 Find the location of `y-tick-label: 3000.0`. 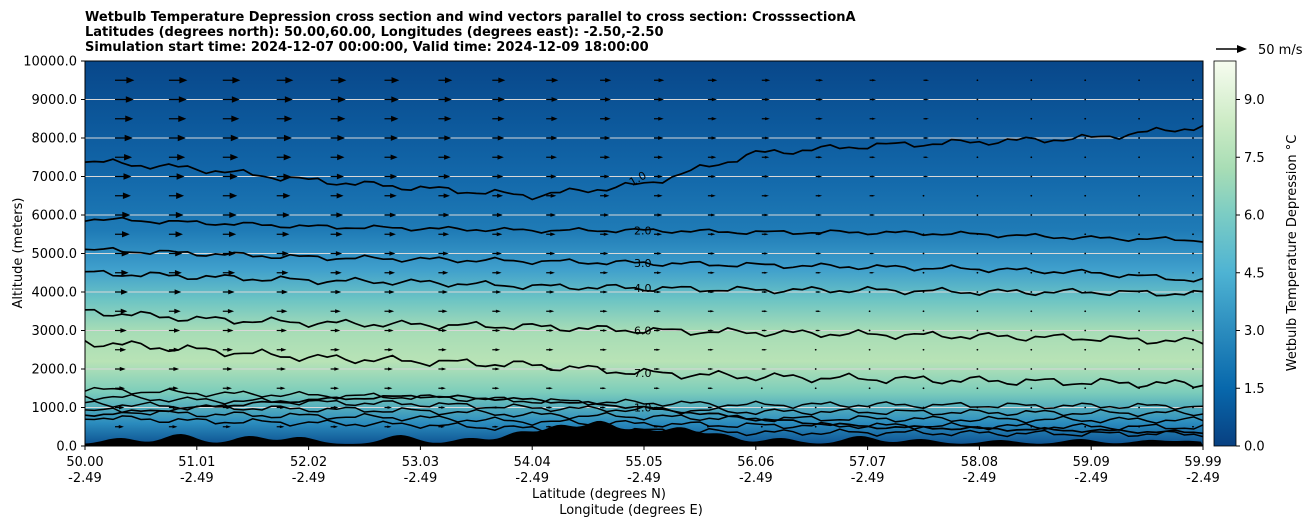

y-tick-label: 3000.0 is located at coordinates (55, 331).